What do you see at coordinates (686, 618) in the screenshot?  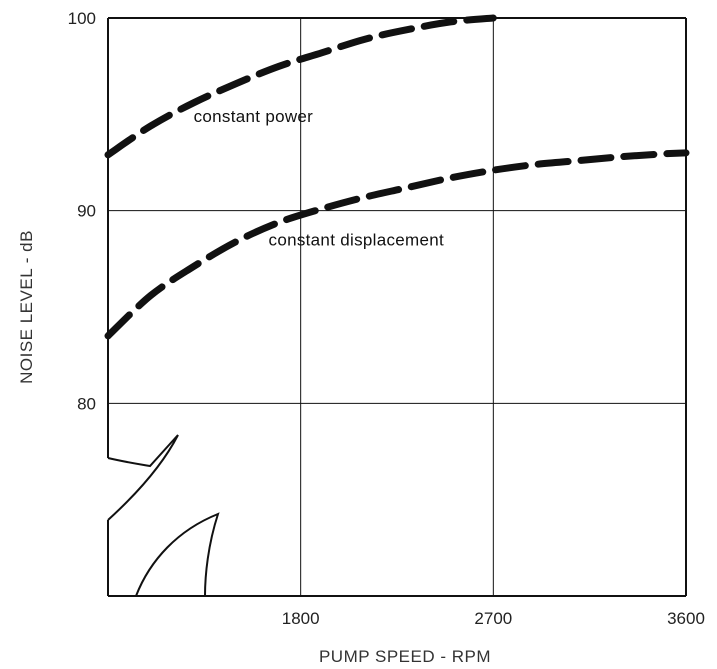 I see `x-tick-label-3600: 3600` at bounding box center [686, 618].